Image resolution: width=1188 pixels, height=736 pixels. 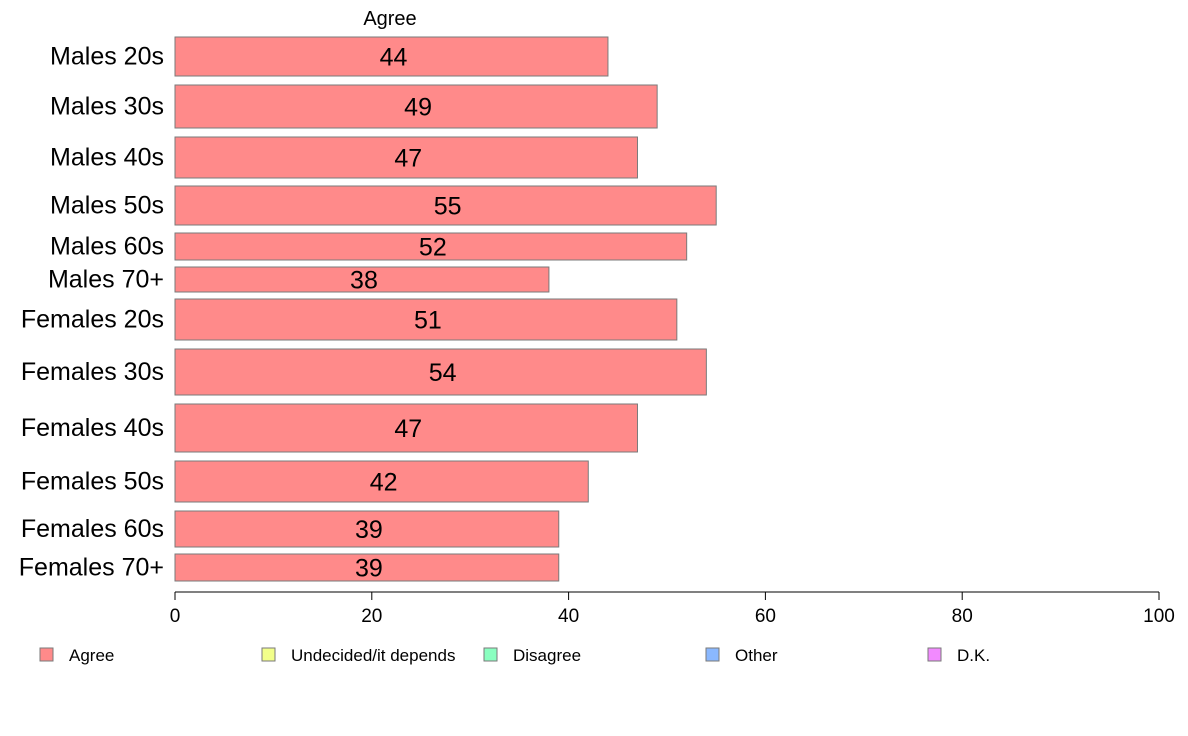 What do you see at coordinates (107, 107) in the screenshot?
I see `category-label: Males 30s` at bounding box center [107, 107].